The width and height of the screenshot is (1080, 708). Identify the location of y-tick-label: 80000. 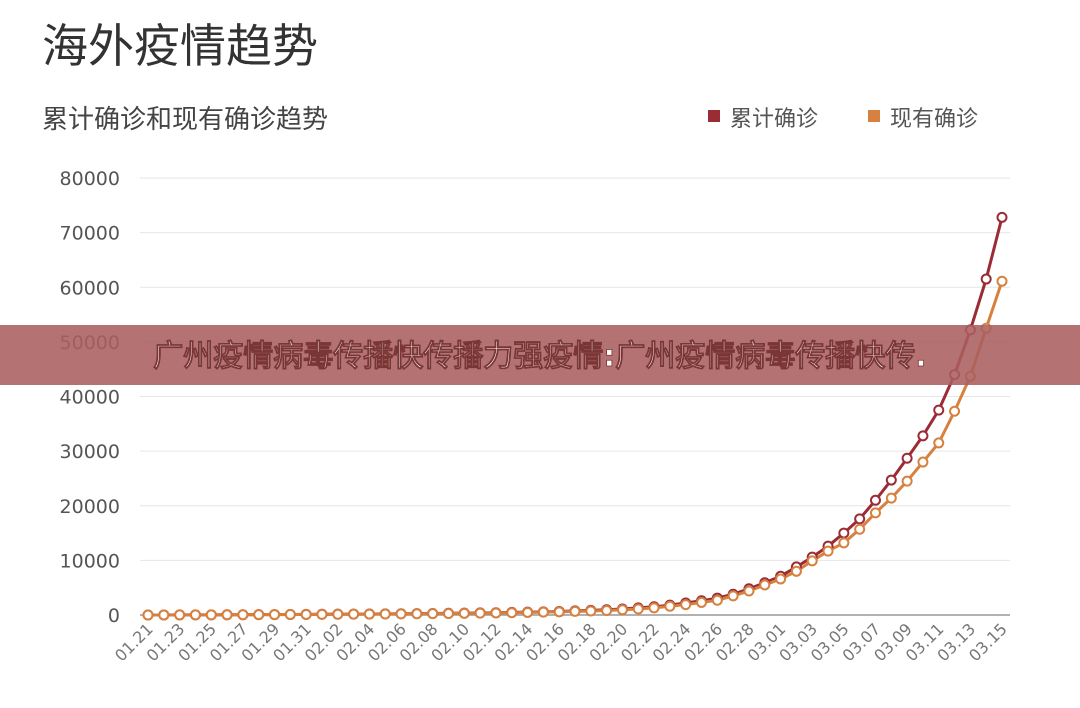
(90, 179).